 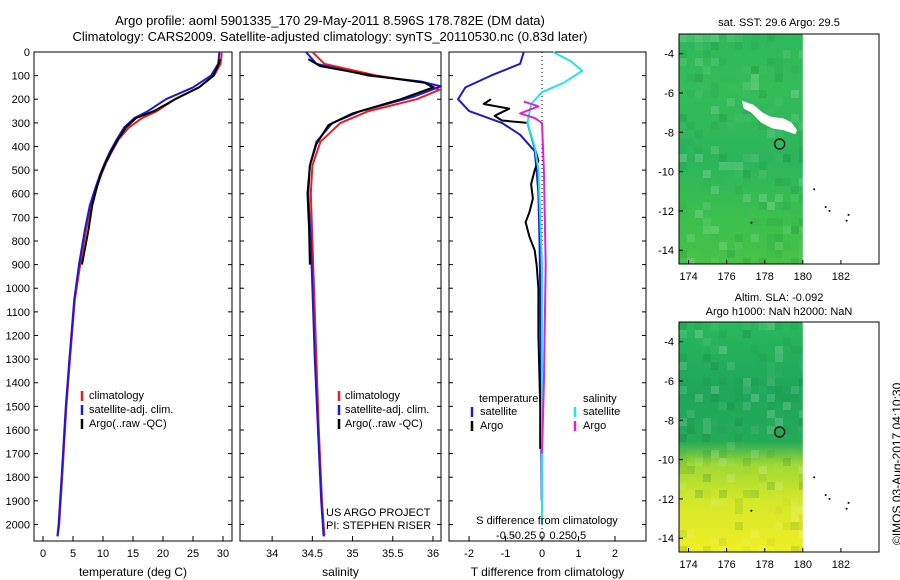 What do you see at coordinates (18, 289) in the screenshot?
I see `y-tick-label: 1000` at bounding box center [18, 289].